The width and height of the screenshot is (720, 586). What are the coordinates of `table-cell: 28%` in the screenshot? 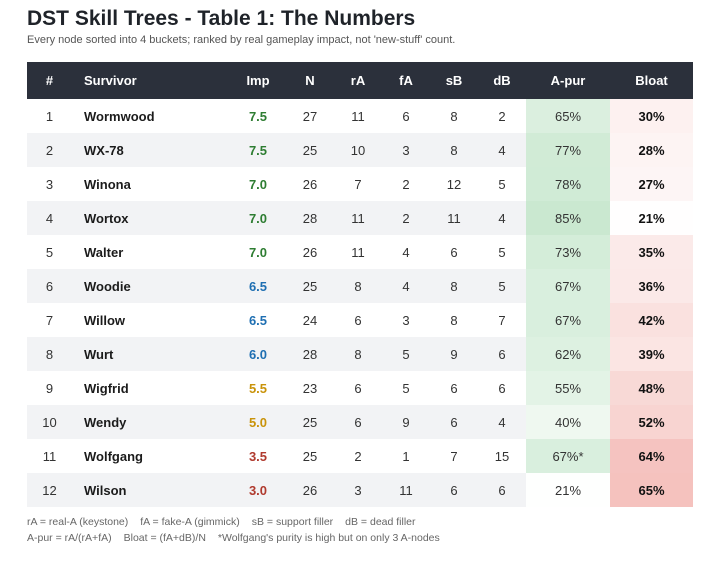 It's located at (651, 150).